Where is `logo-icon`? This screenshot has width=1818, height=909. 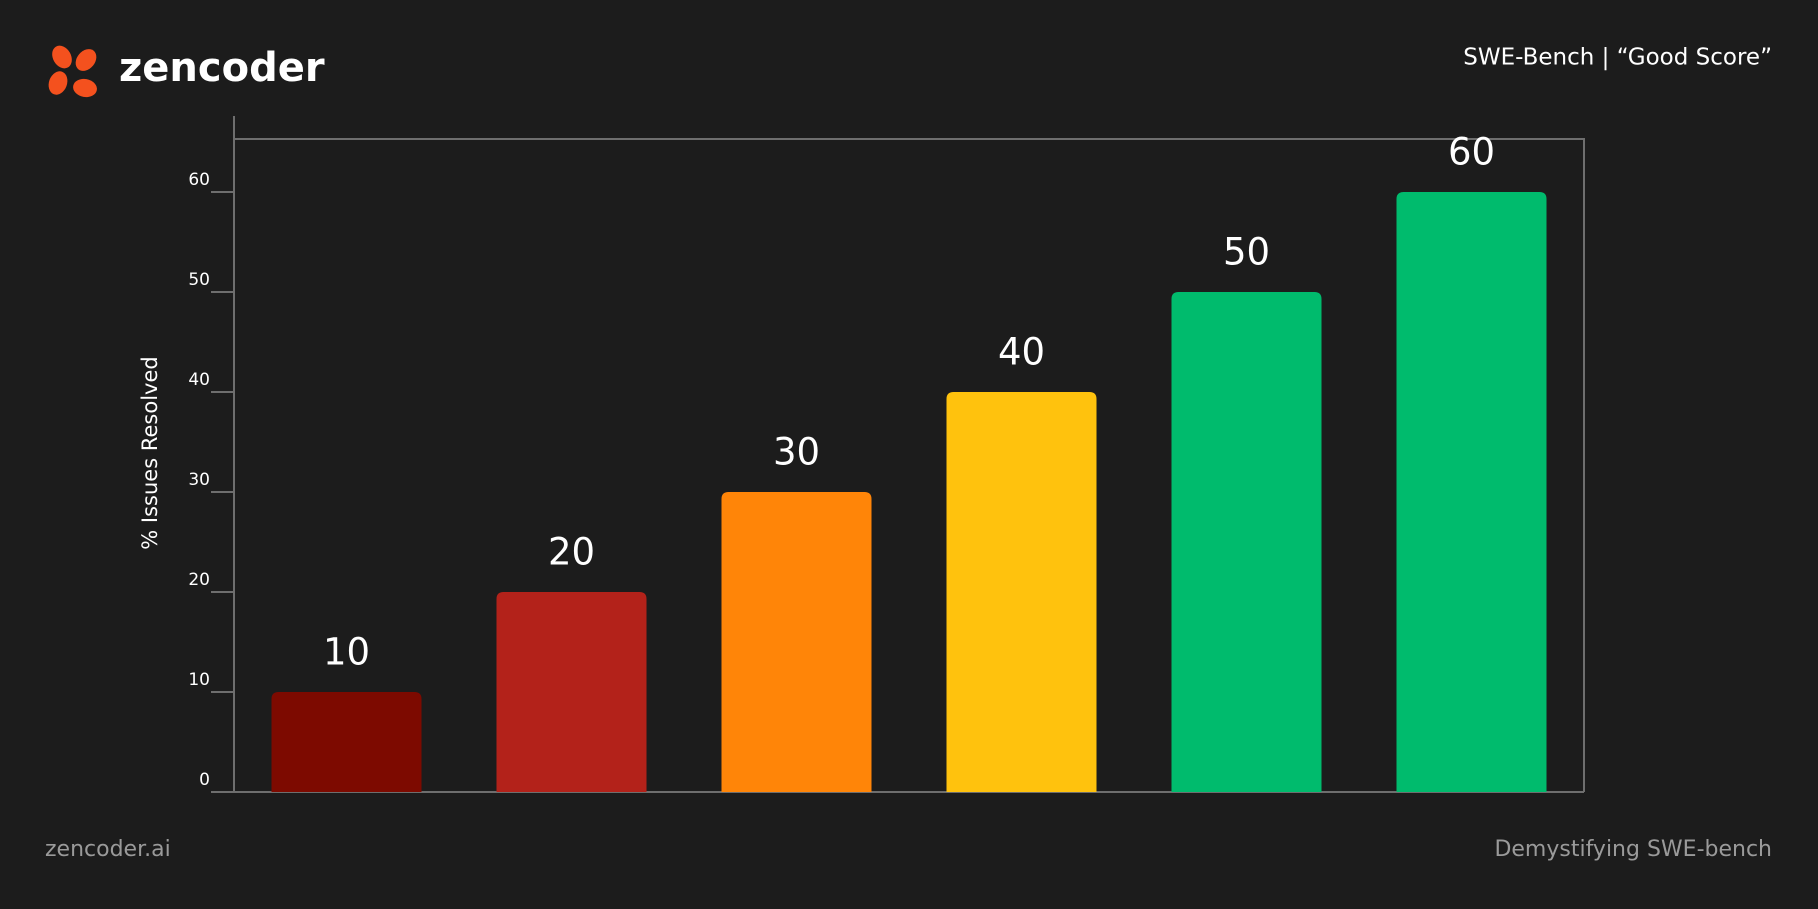
logo-icon is located at coordinates (72, 71).